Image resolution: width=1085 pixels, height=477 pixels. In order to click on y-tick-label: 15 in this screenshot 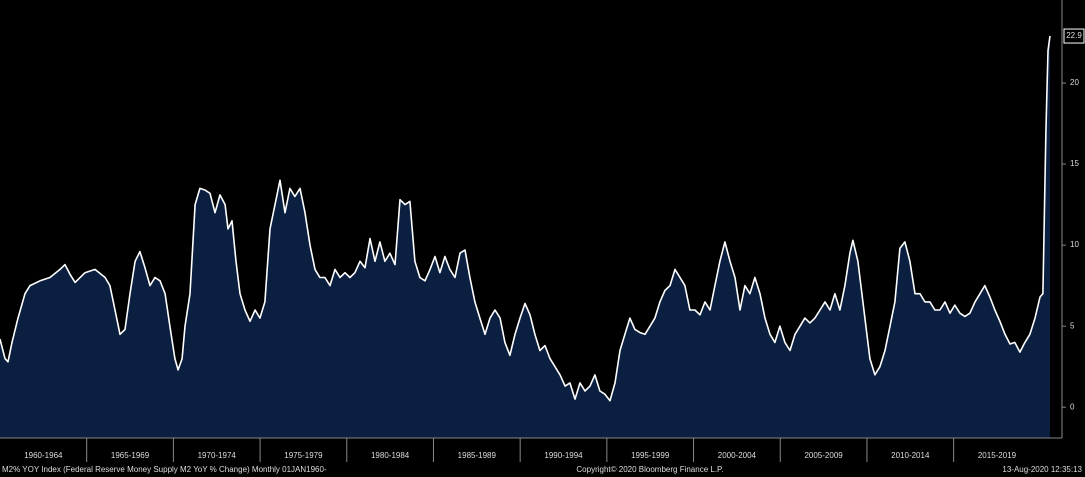, I will do `click(1074, 163)`.